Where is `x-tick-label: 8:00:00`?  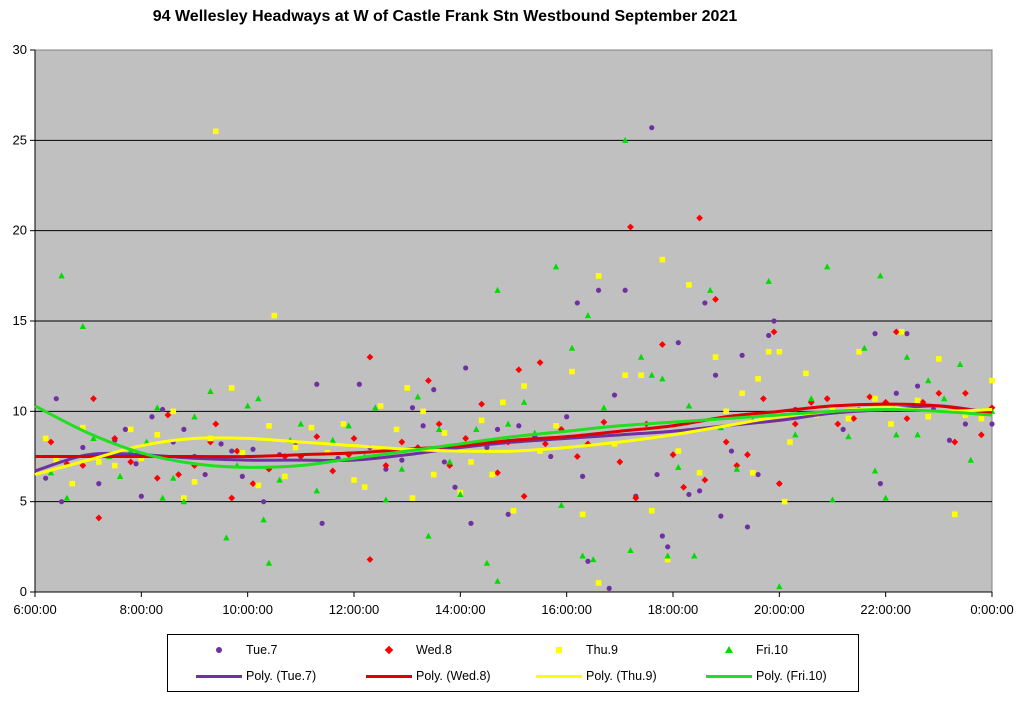
x-tick-label: 8:00:00 is located at coordinates (141, 609).